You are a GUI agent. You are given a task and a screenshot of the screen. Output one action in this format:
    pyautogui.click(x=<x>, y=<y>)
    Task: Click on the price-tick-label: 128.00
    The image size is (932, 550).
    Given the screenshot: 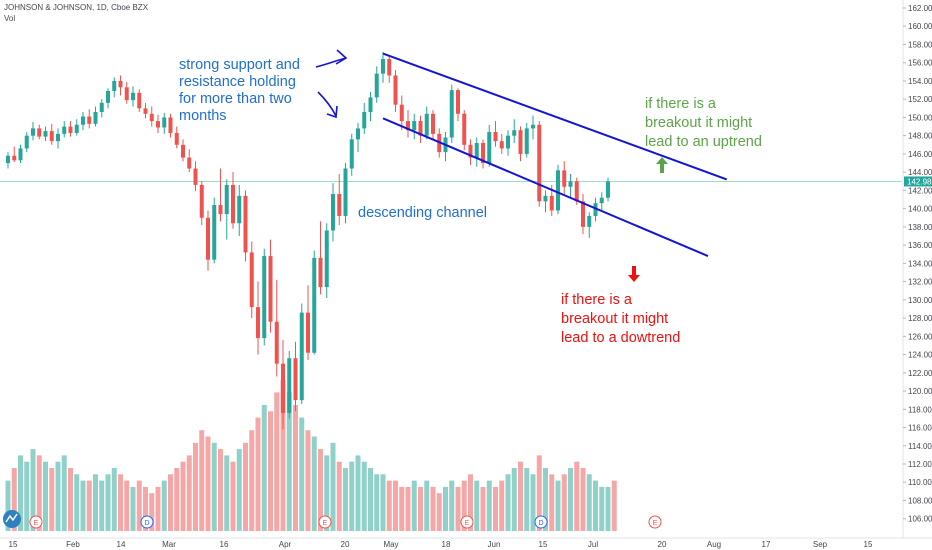 What is the action you would take?
    pyautogui.click(x=920, y=318)
    